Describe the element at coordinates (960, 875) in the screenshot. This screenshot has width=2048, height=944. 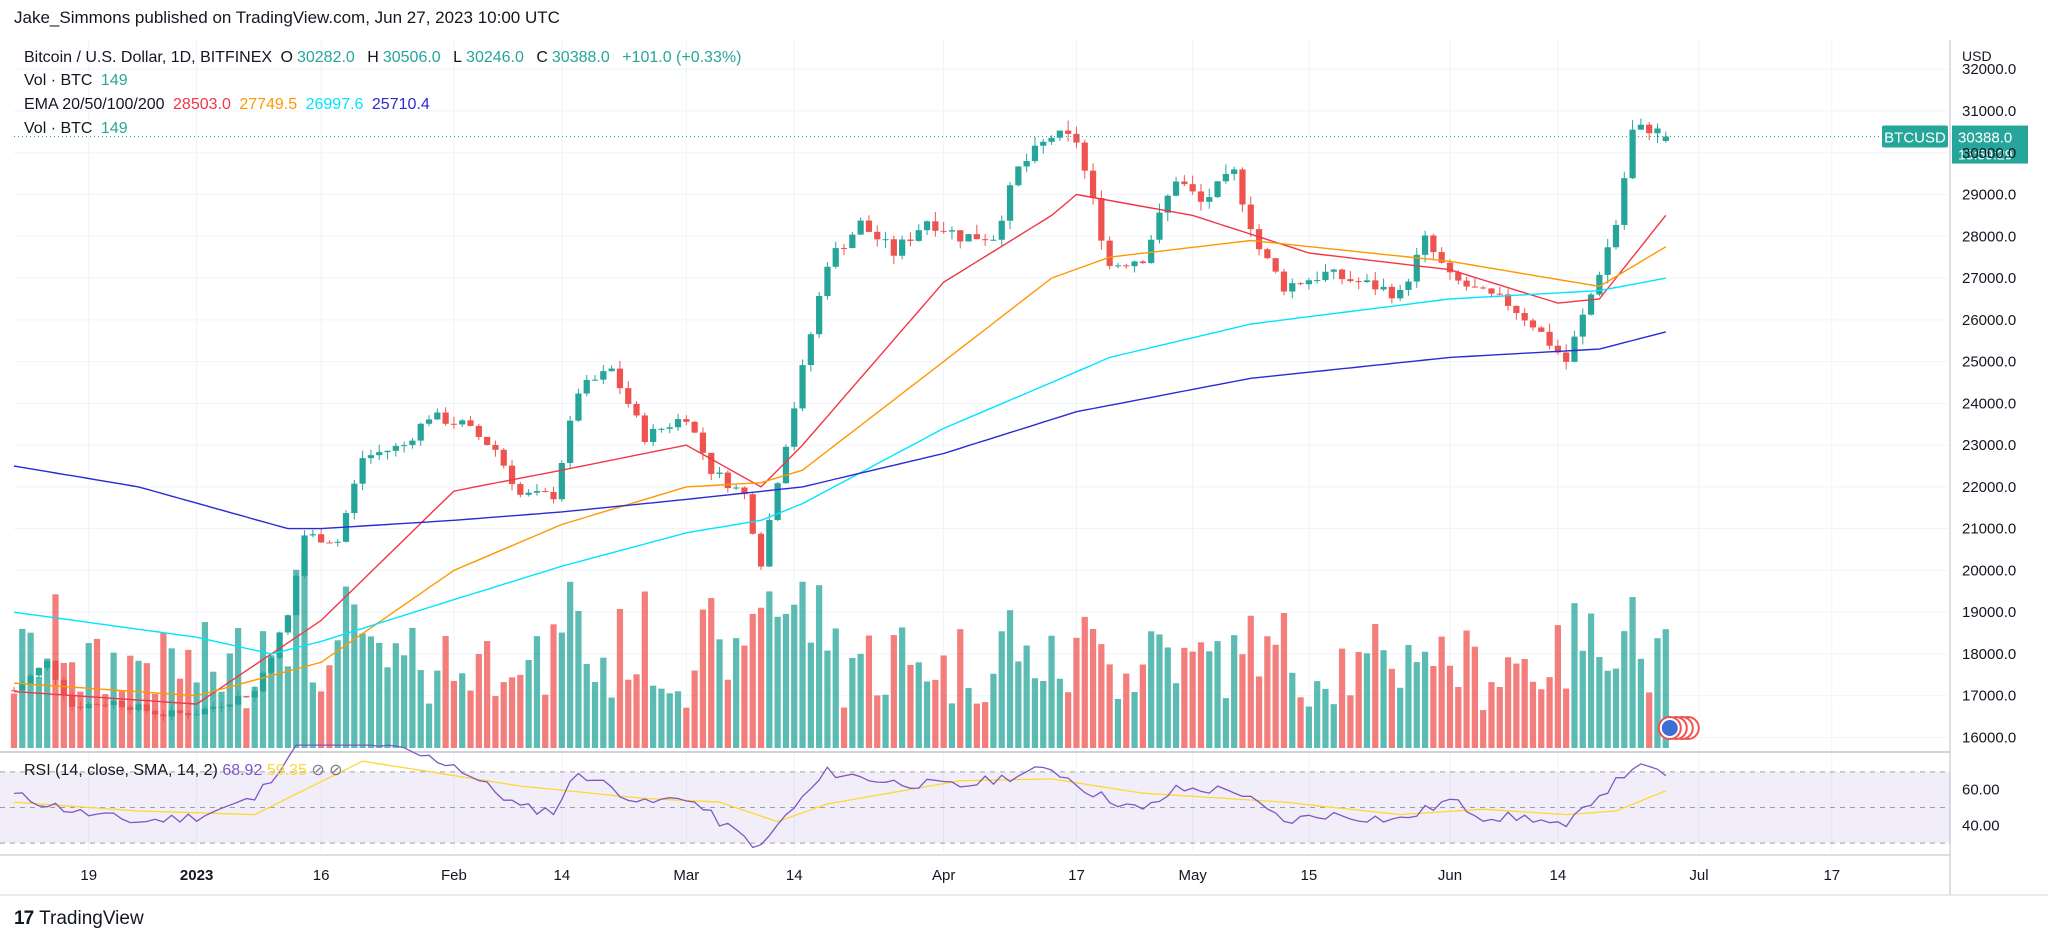
I see `time-axis: 19 2023 16 Feb 14 Mar 14 Apr 17 May 15 Jun 14 Jul 17` at that location.